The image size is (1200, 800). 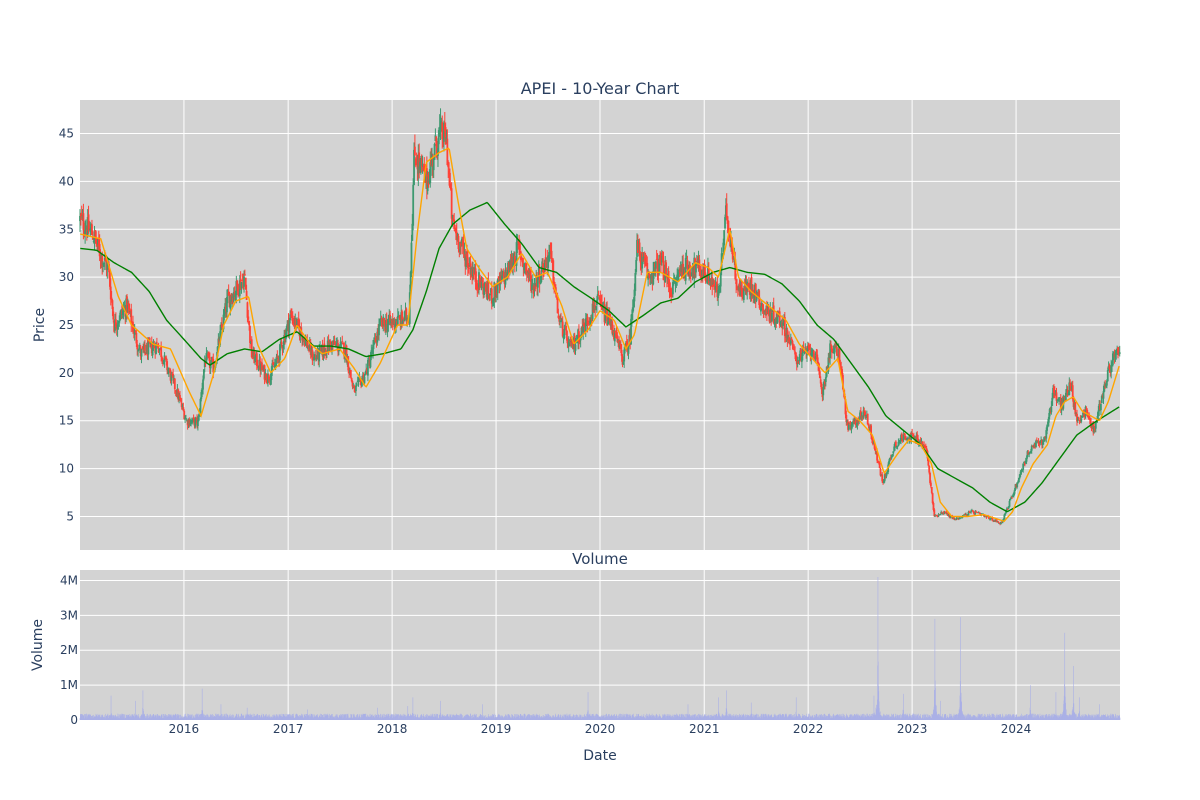 I want to click on volume-tick-label: 0, so click(x=74, y=720).